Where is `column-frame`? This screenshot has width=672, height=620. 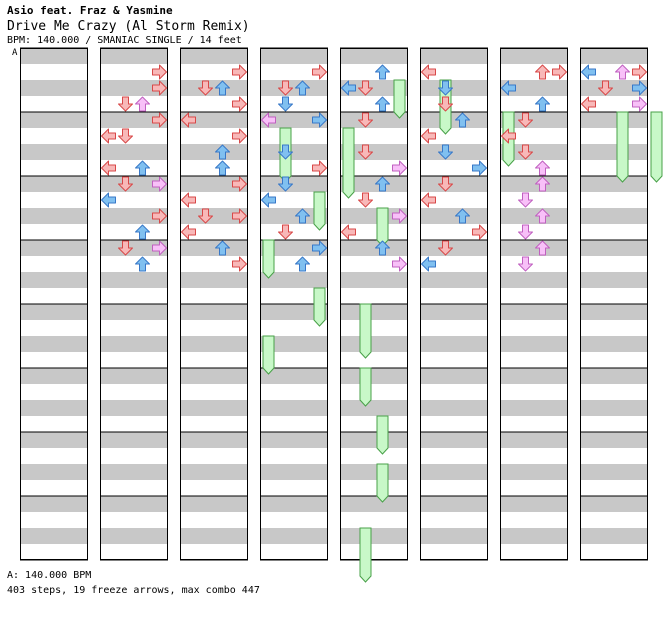
column-frame is located at coordinates (534, 304).